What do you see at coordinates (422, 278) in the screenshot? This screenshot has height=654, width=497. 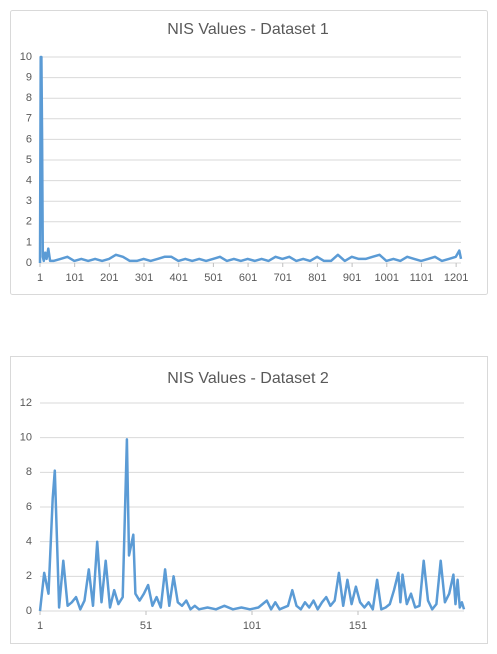 I see `x-tick-label: 1101` at bounding box center [422, 278].